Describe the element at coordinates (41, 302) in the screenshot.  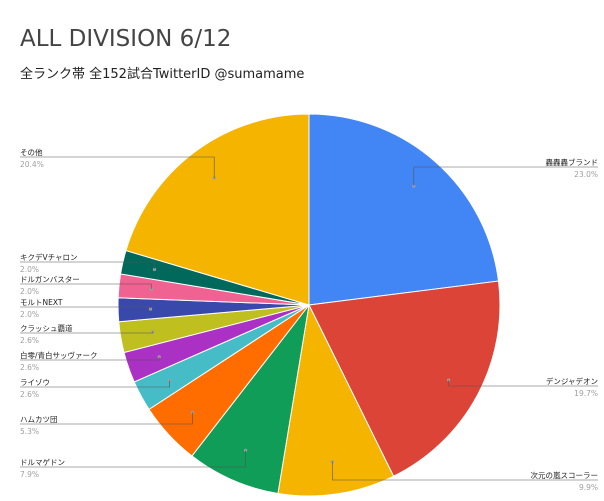
I see `slice-label: モルトNEXT` at that location.